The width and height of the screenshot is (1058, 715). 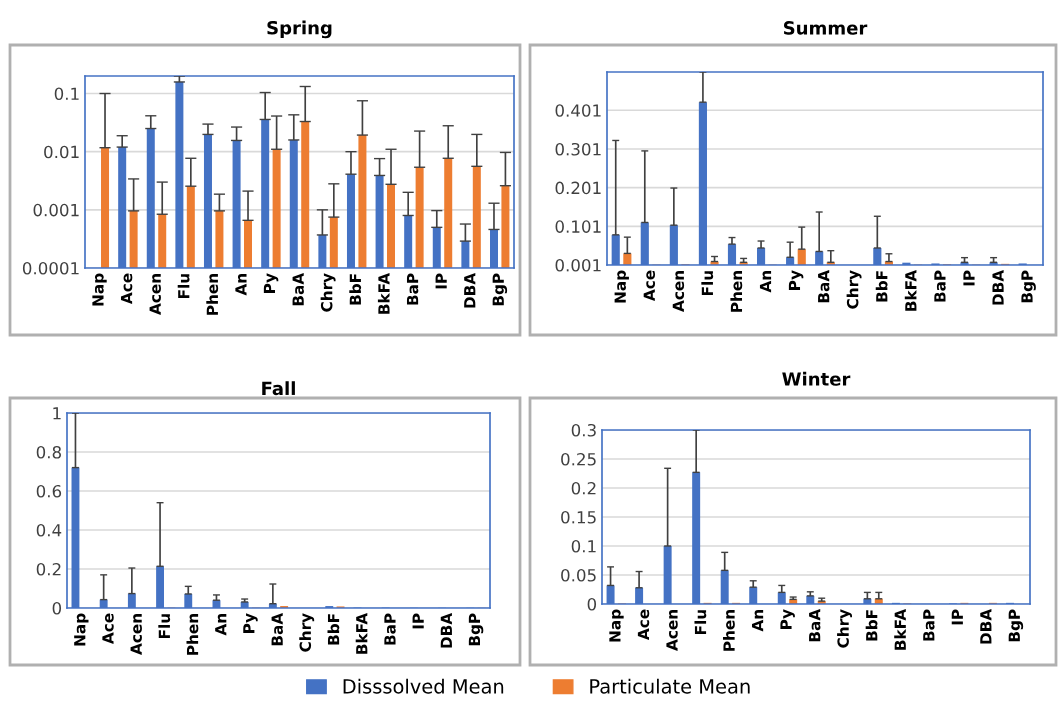 I want to click on y-tick-label: 0.401, so click(x=578, y=110).